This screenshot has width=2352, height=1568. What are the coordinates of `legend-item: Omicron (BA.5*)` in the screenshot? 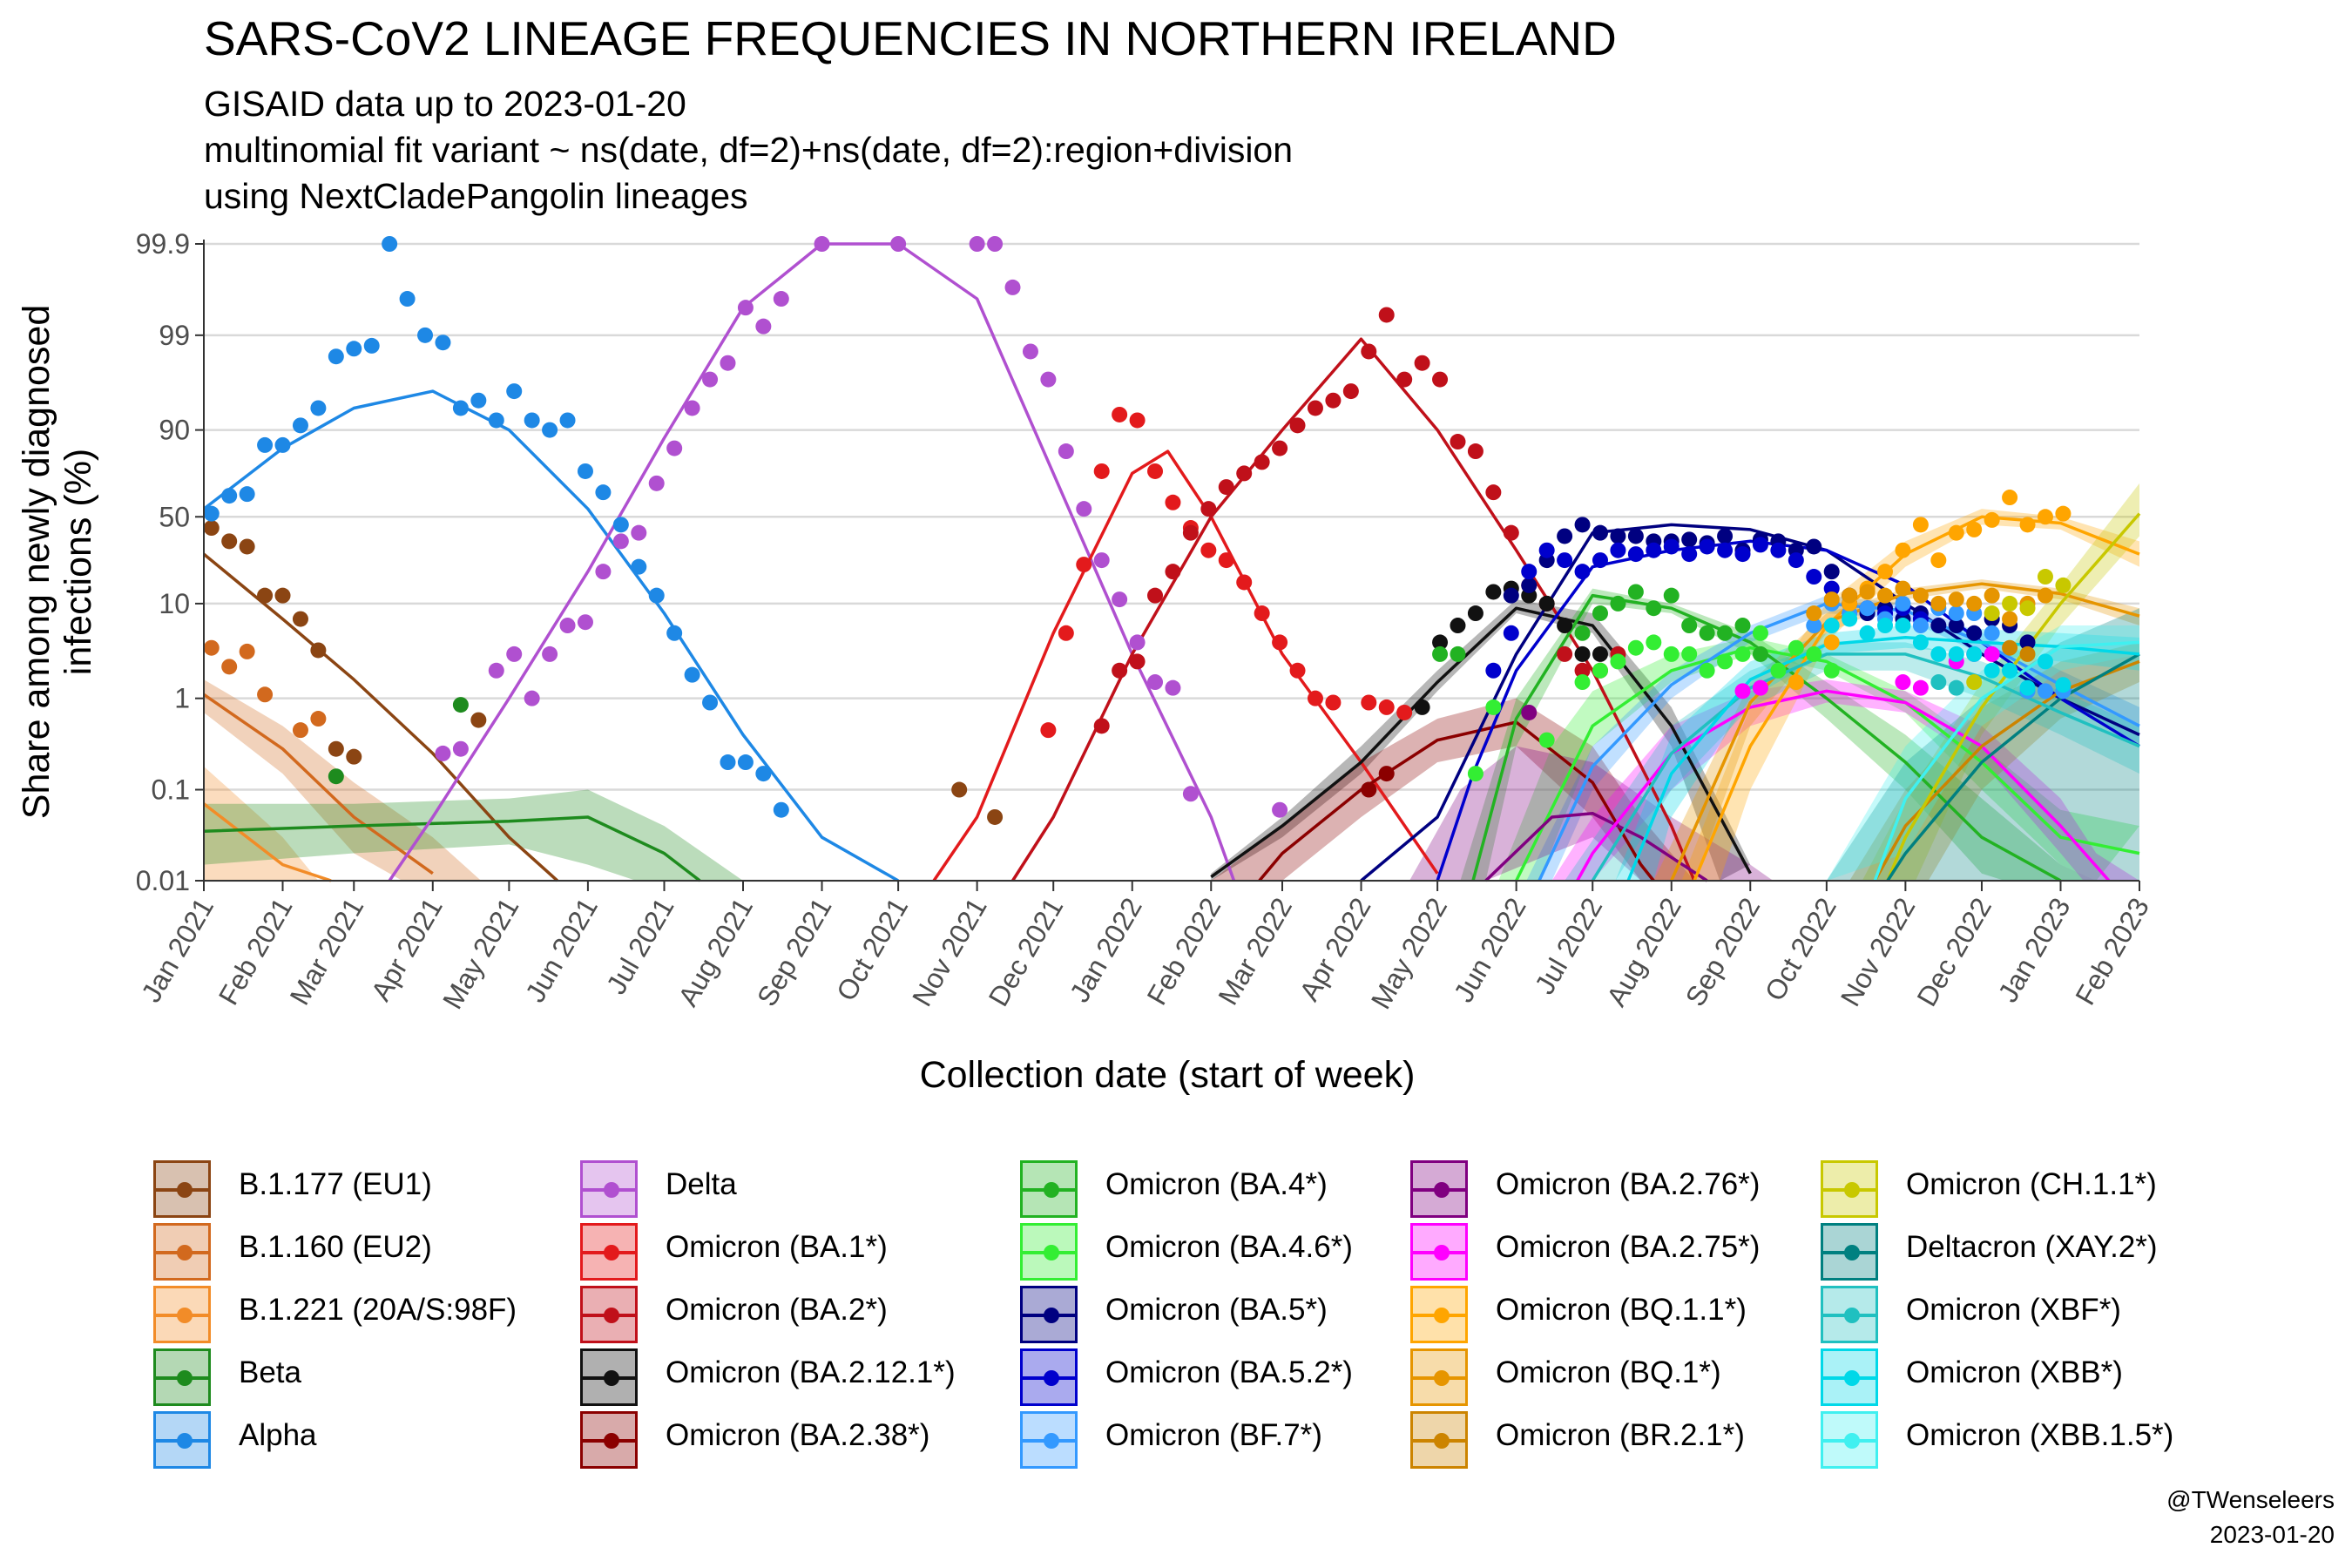 It's located at (1264, 1314).